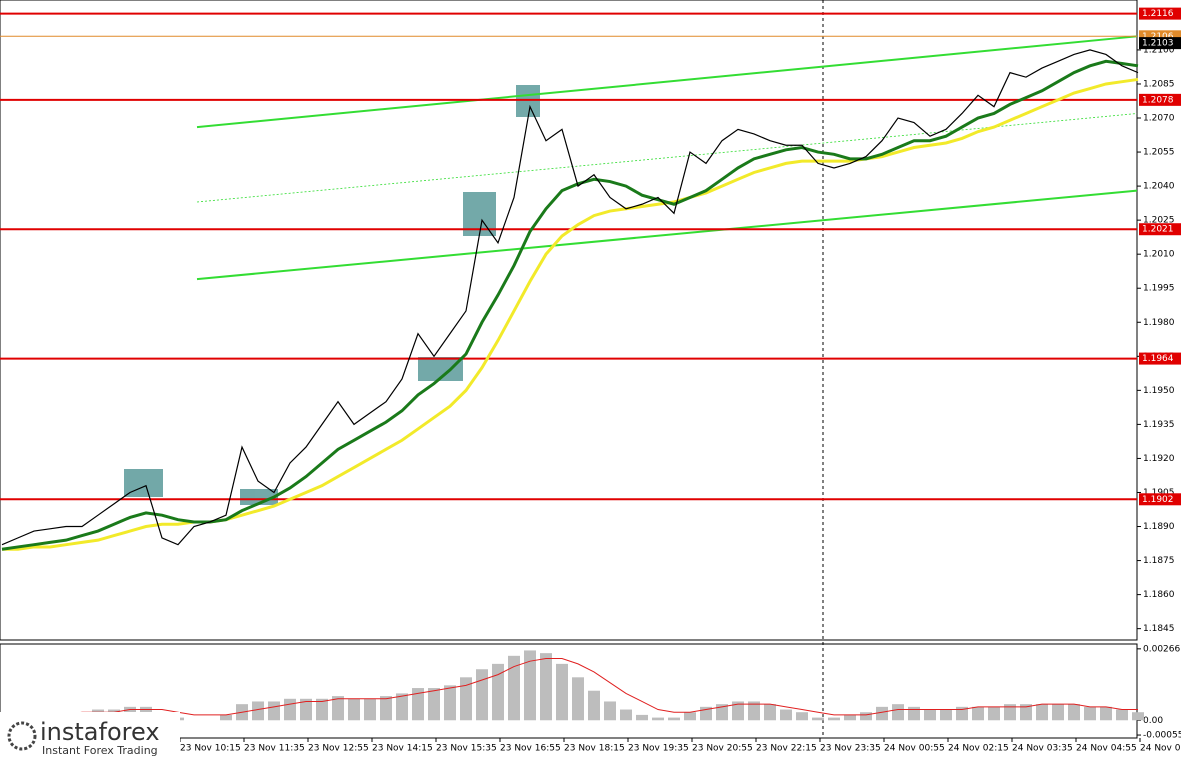  Describe the element at coordinates (274, 749) in the screenshot. I see `x-tick-label: 23 Nov 11:35` at that location.